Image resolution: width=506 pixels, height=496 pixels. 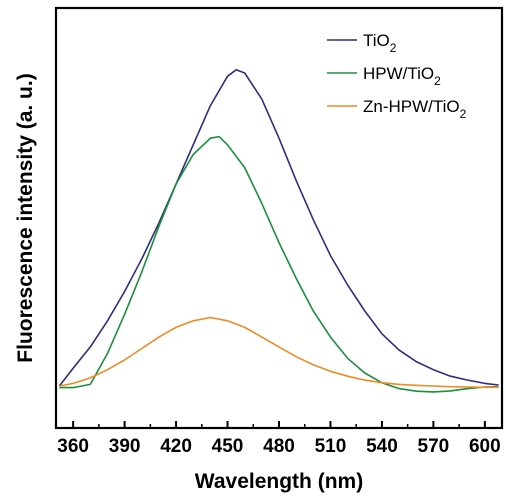 I want to click on x-tick-label: 510, so click(x=331, y=446).